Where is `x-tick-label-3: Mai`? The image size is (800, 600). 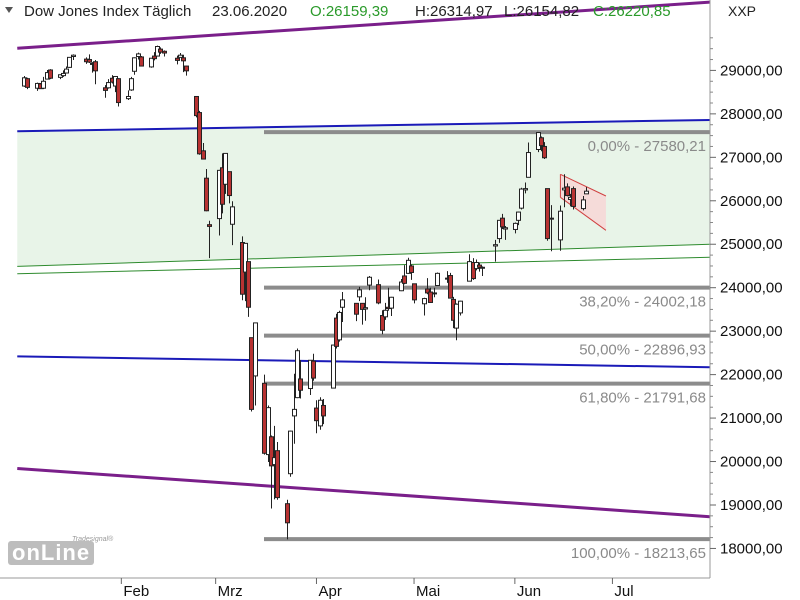
x-tick-label-3: Mai is located at coordinates (428, 591).